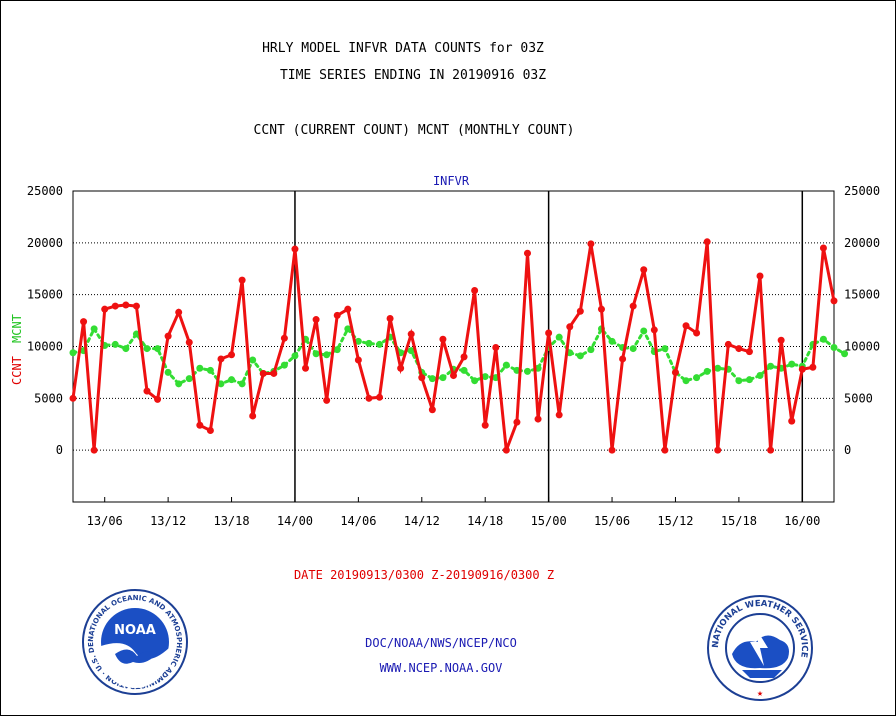 Image resolution: width=896 pixels, height=716 pixels. Describe the element at coordinates (413, 75) in the screenshot. I see `header-line-2: TIME SERIES ENDING IN 20190916 03Z` at that location.